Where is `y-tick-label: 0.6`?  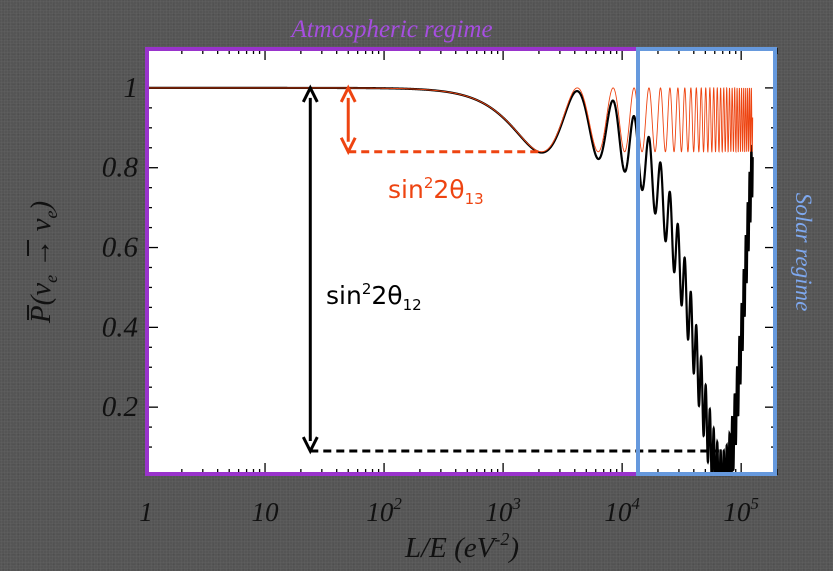
y-tick-label: 0.6 is located at coordinates (120, 248).